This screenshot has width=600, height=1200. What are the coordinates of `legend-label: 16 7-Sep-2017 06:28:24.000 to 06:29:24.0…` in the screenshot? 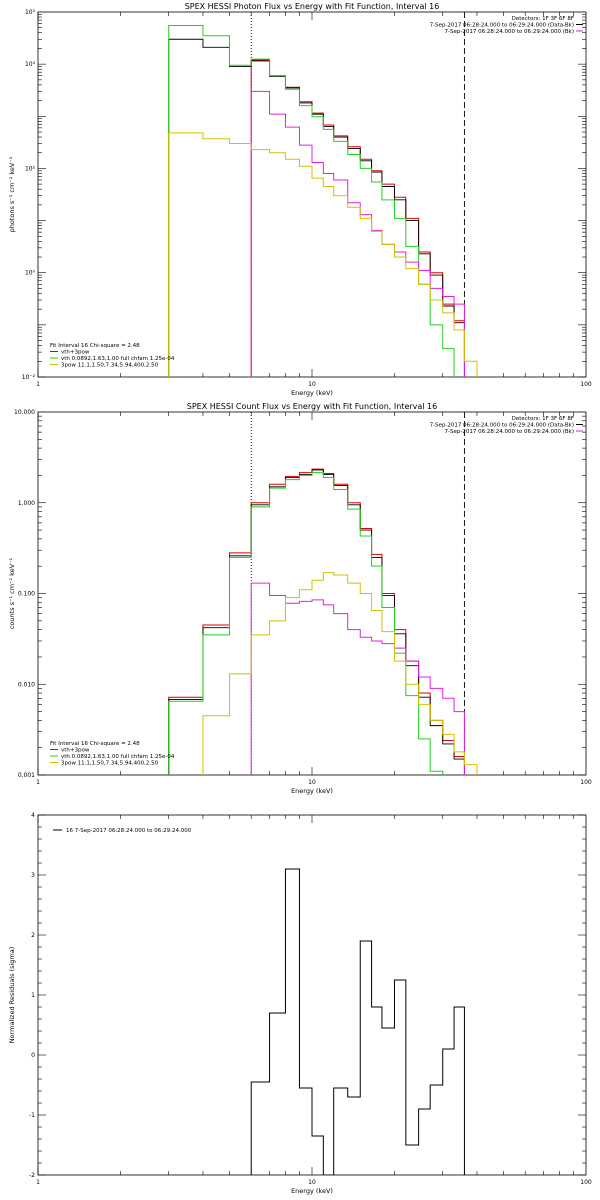 It's located at (129, 831).